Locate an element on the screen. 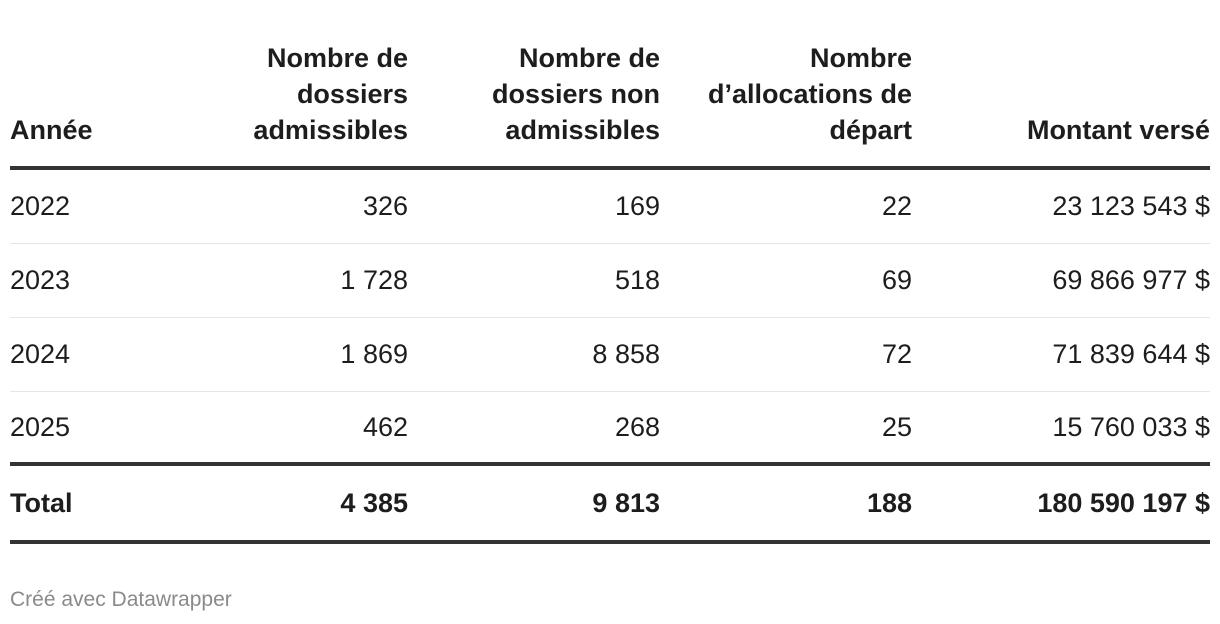 This screenshot has height=624, width=1220. table-cell: 268 is located at coordinates (637, 426).